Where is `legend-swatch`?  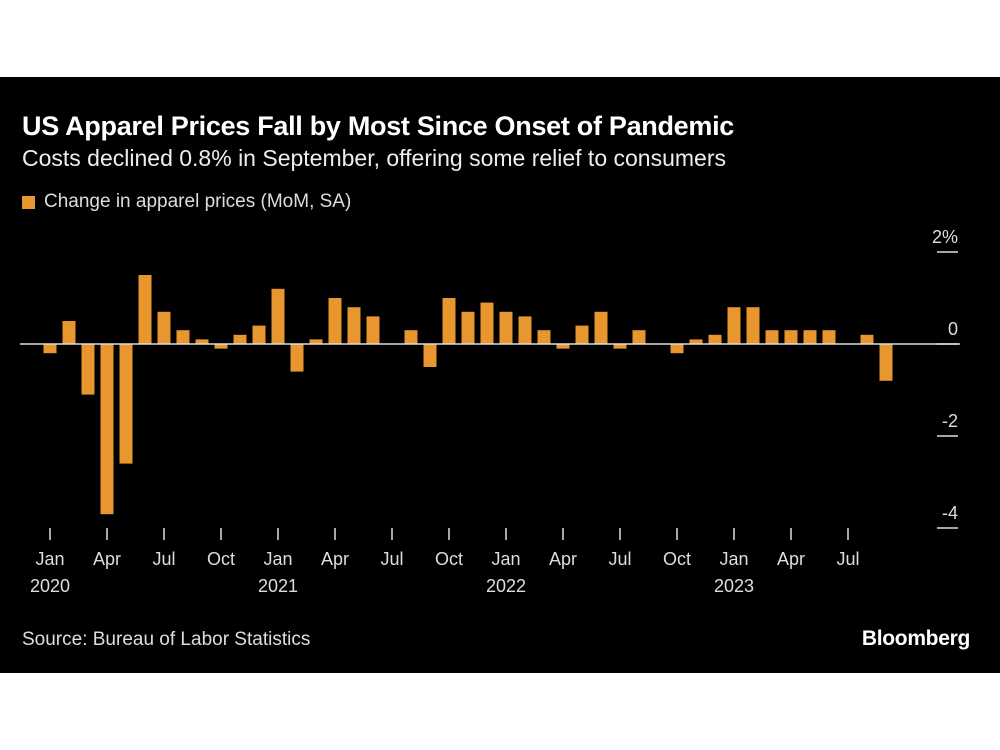
legend-swatch is located at coordinates (28, 202).